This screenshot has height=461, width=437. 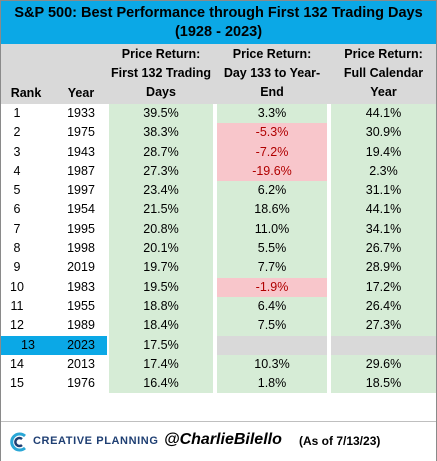 What do you see at coordinates (383, 364) in the screenshot?
I see `full-year-cell: 29.6%` at bounding box center [383, 364].